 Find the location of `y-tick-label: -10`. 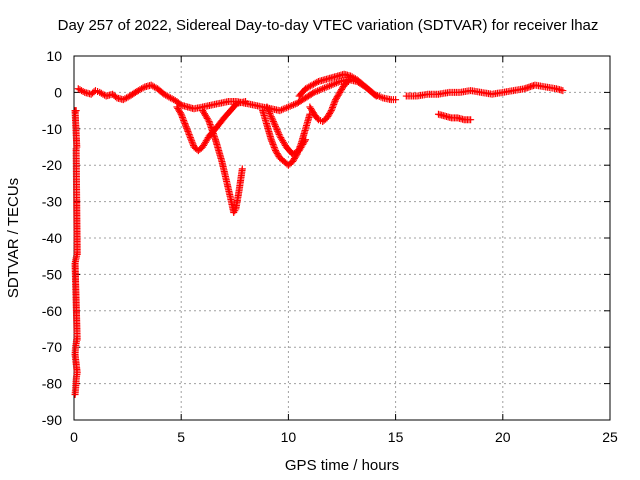

y-tick-label: -10 is located at coordinates (52, 129).